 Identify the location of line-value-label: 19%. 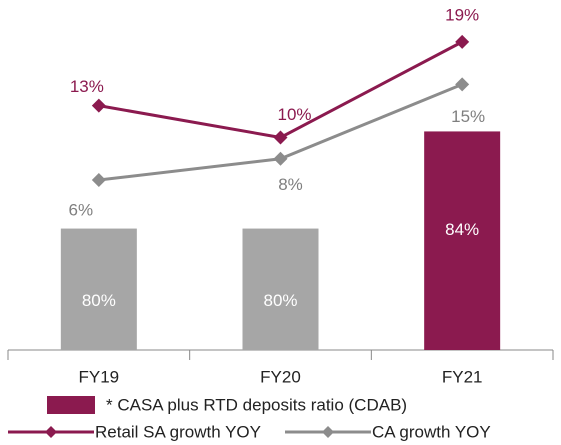
(462, 14).